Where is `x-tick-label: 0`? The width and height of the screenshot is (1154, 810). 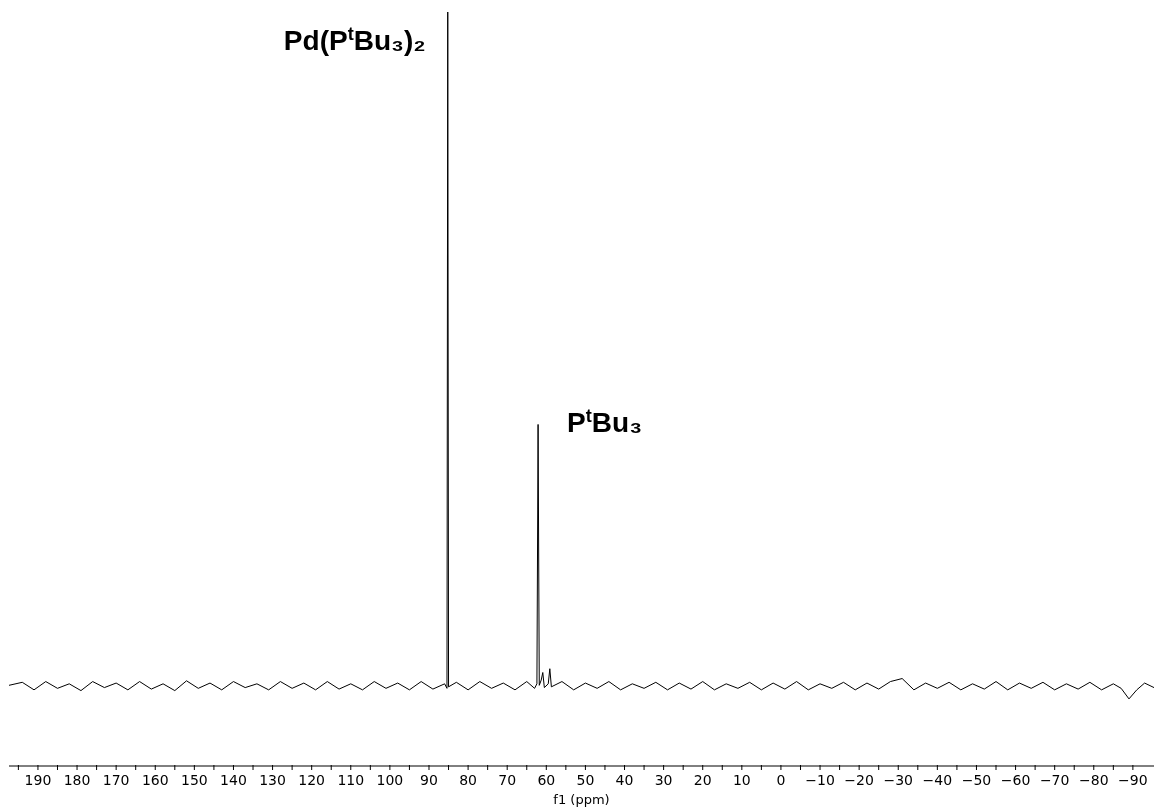
x-tick-label: 0 is located at coordinates (781, 780).